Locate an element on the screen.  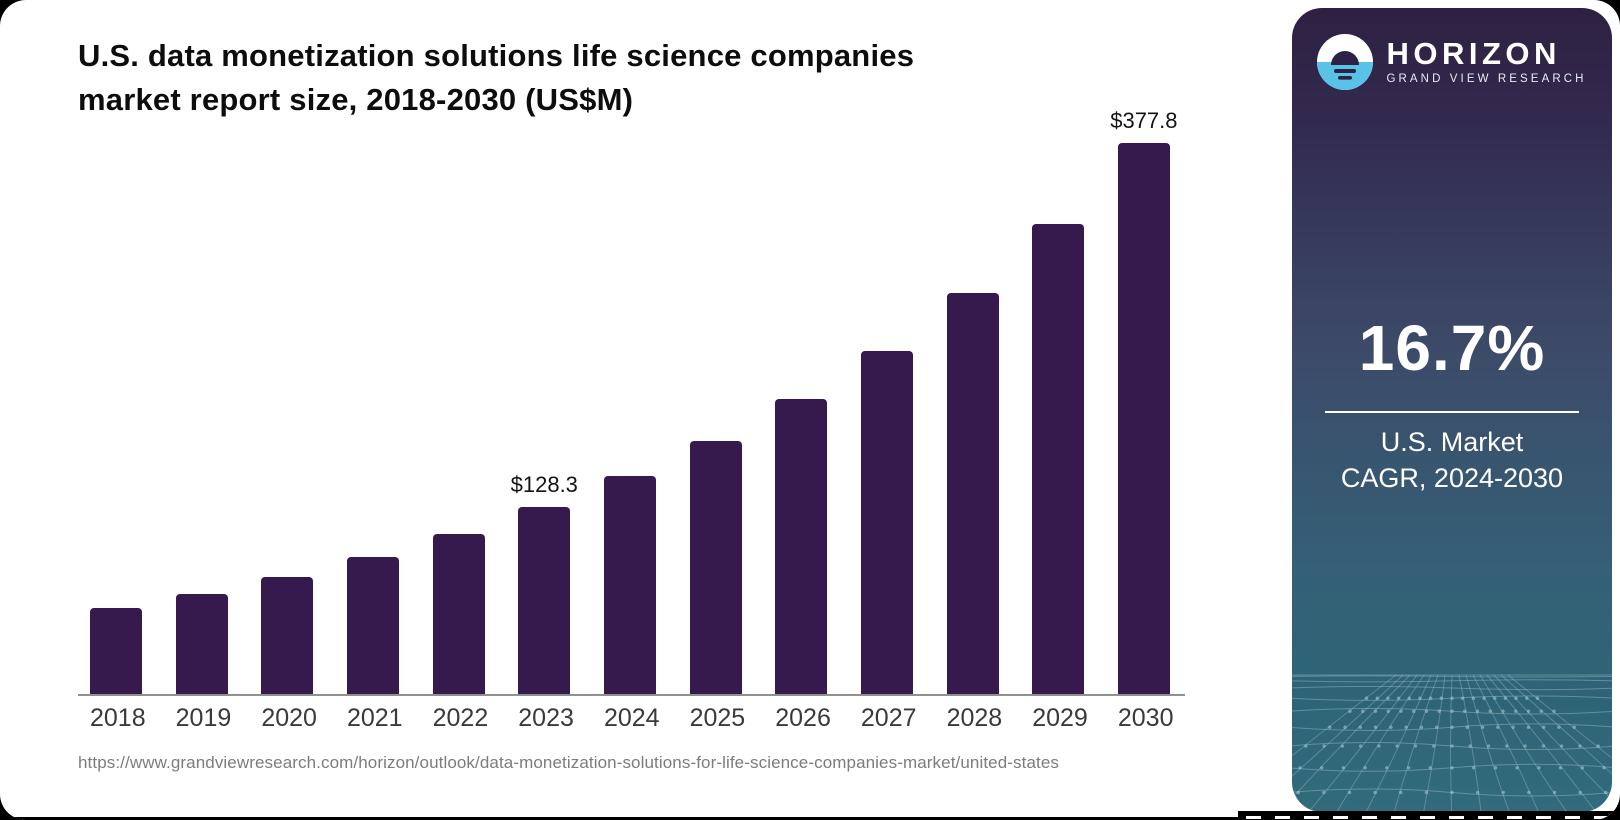
bar-2030 is located at coordinates (1143, 418).